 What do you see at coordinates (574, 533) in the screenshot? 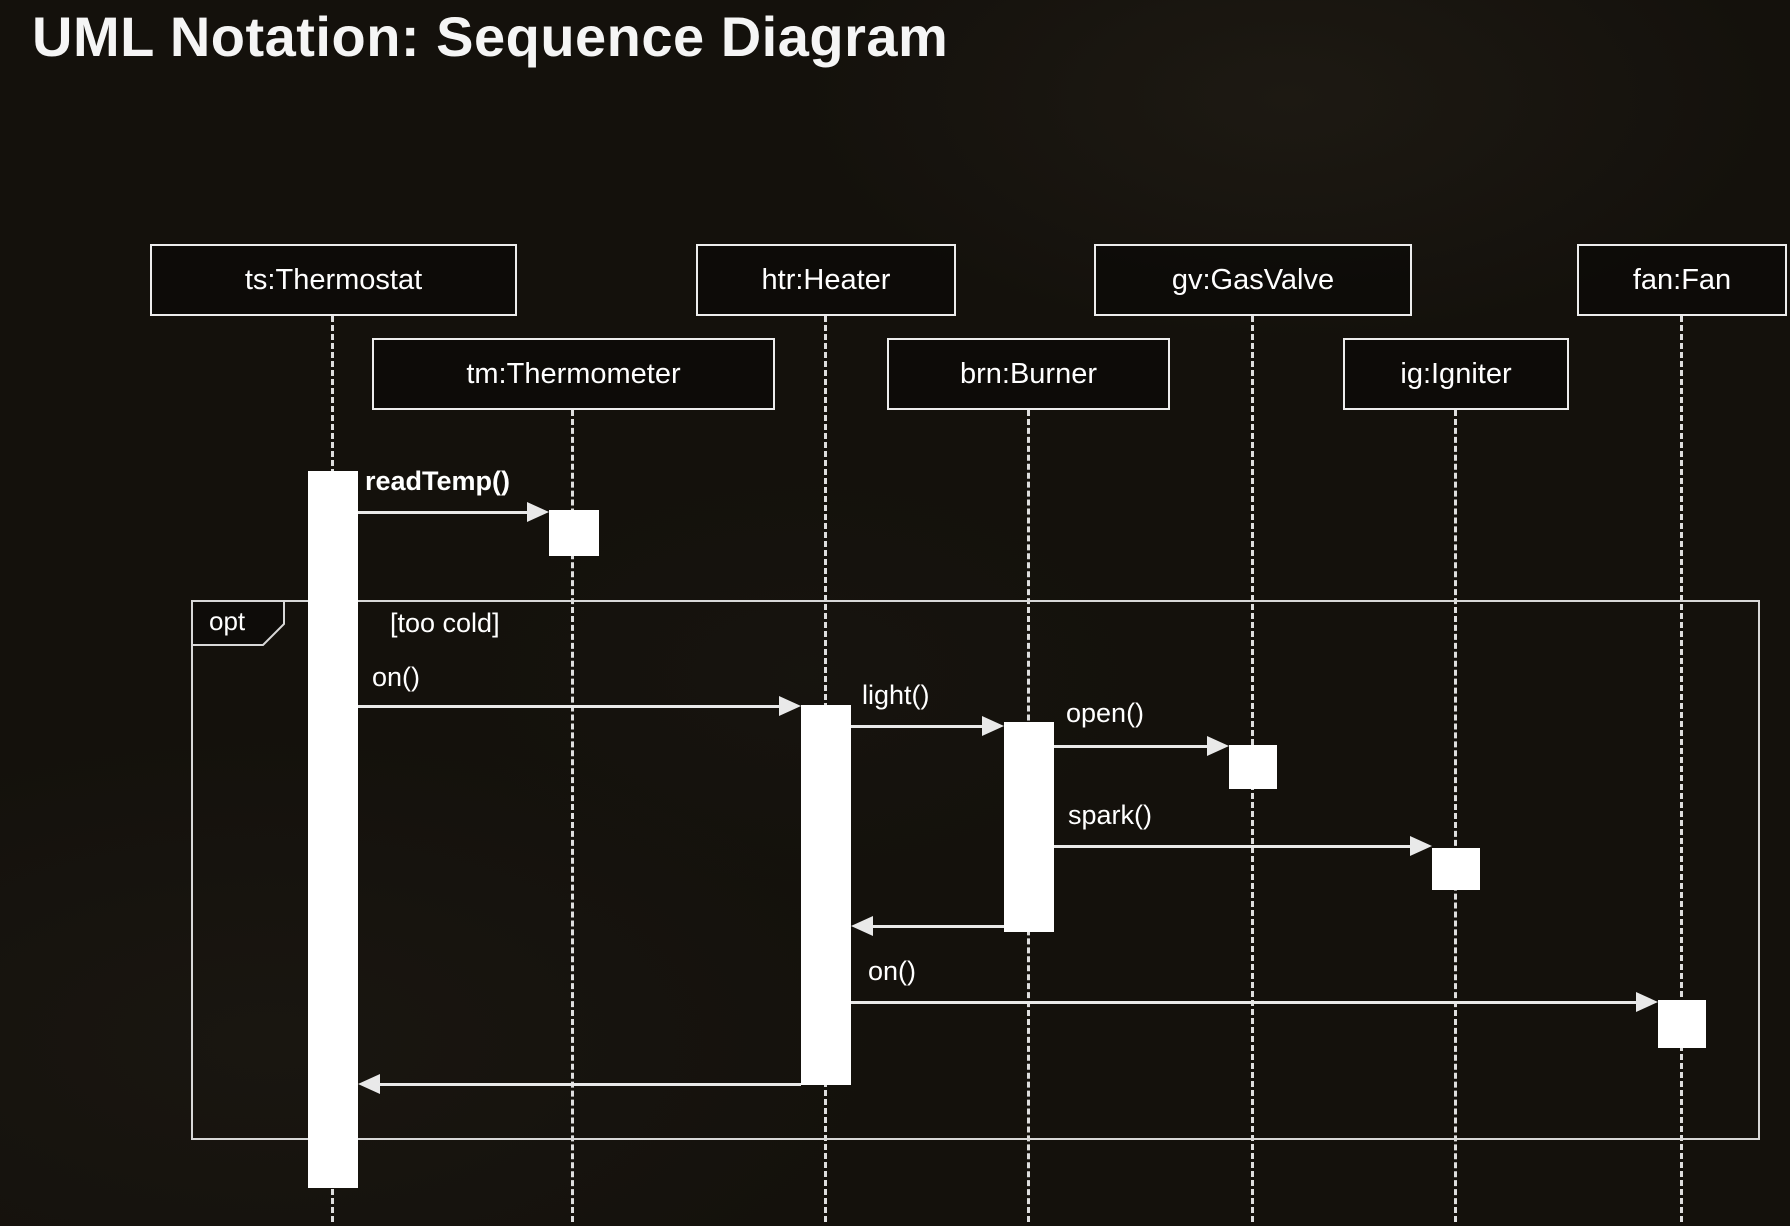
I see `tm-activation` at bounding box center [574, 533].